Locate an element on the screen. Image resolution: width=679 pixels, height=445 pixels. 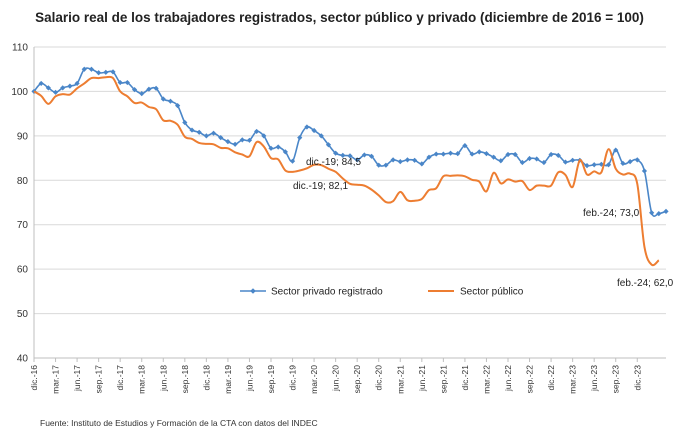
legend-label-privado: Sector privado registrado is located at coordinates (327, 292).